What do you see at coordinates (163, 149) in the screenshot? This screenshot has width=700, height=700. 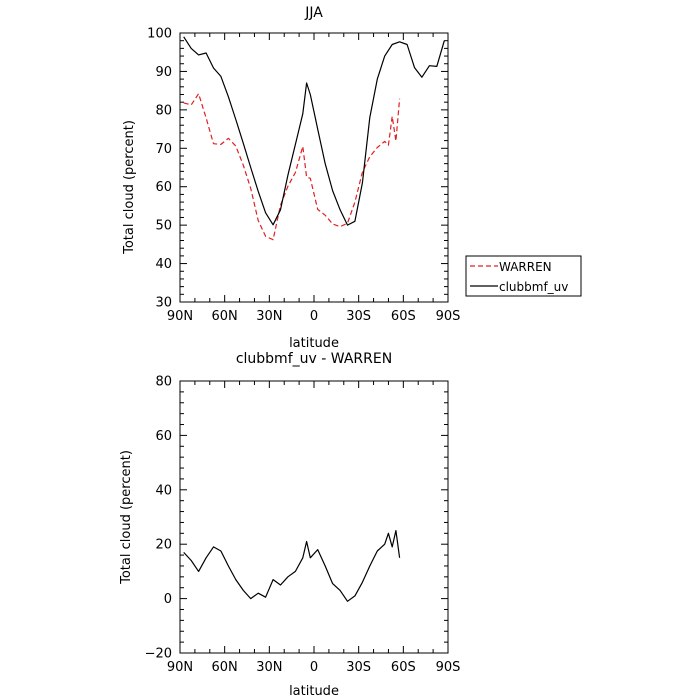 I see `y-tick-label: 70` at bounding box center [163, 149].